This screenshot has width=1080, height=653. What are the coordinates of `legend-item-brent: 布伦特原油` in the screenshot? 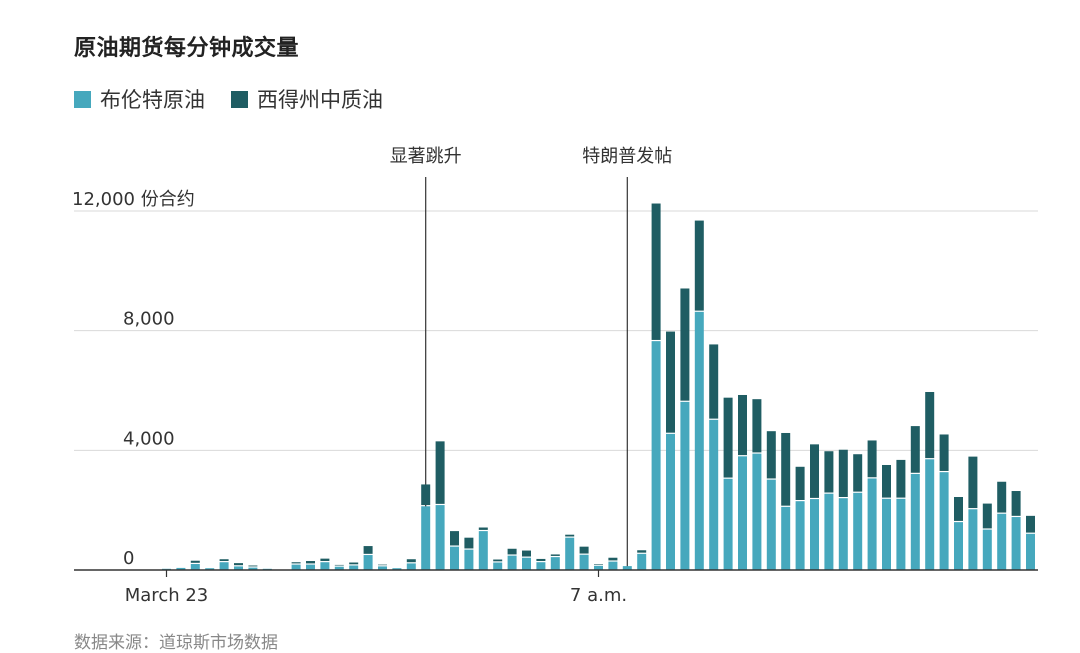 It's located at (139, 99).